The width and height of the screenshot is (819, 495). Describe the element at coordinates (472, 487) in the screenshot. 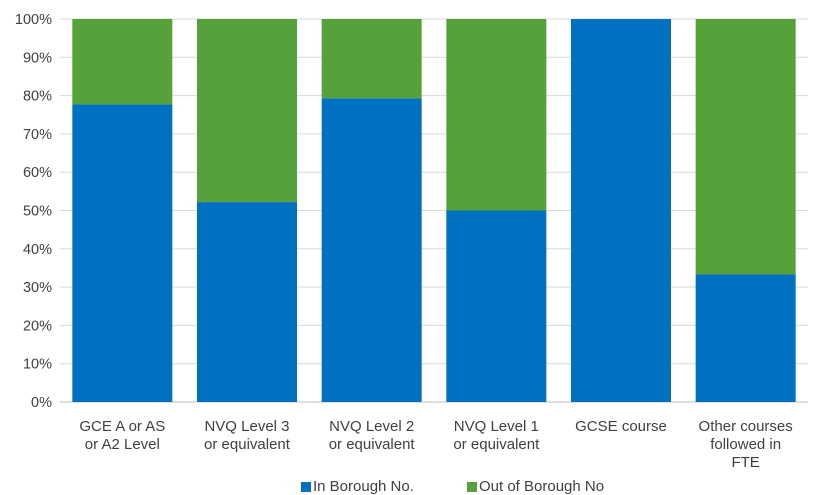

I see `legend-swatch-out-of-borough` at that location.